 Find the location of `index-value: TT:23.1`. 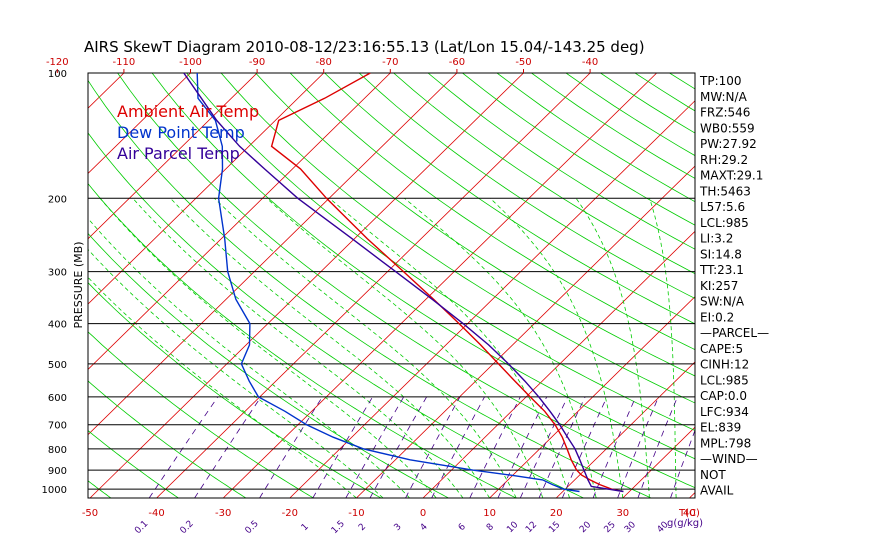

index-value: TT:23.1 is located at coordinates (721, 270).